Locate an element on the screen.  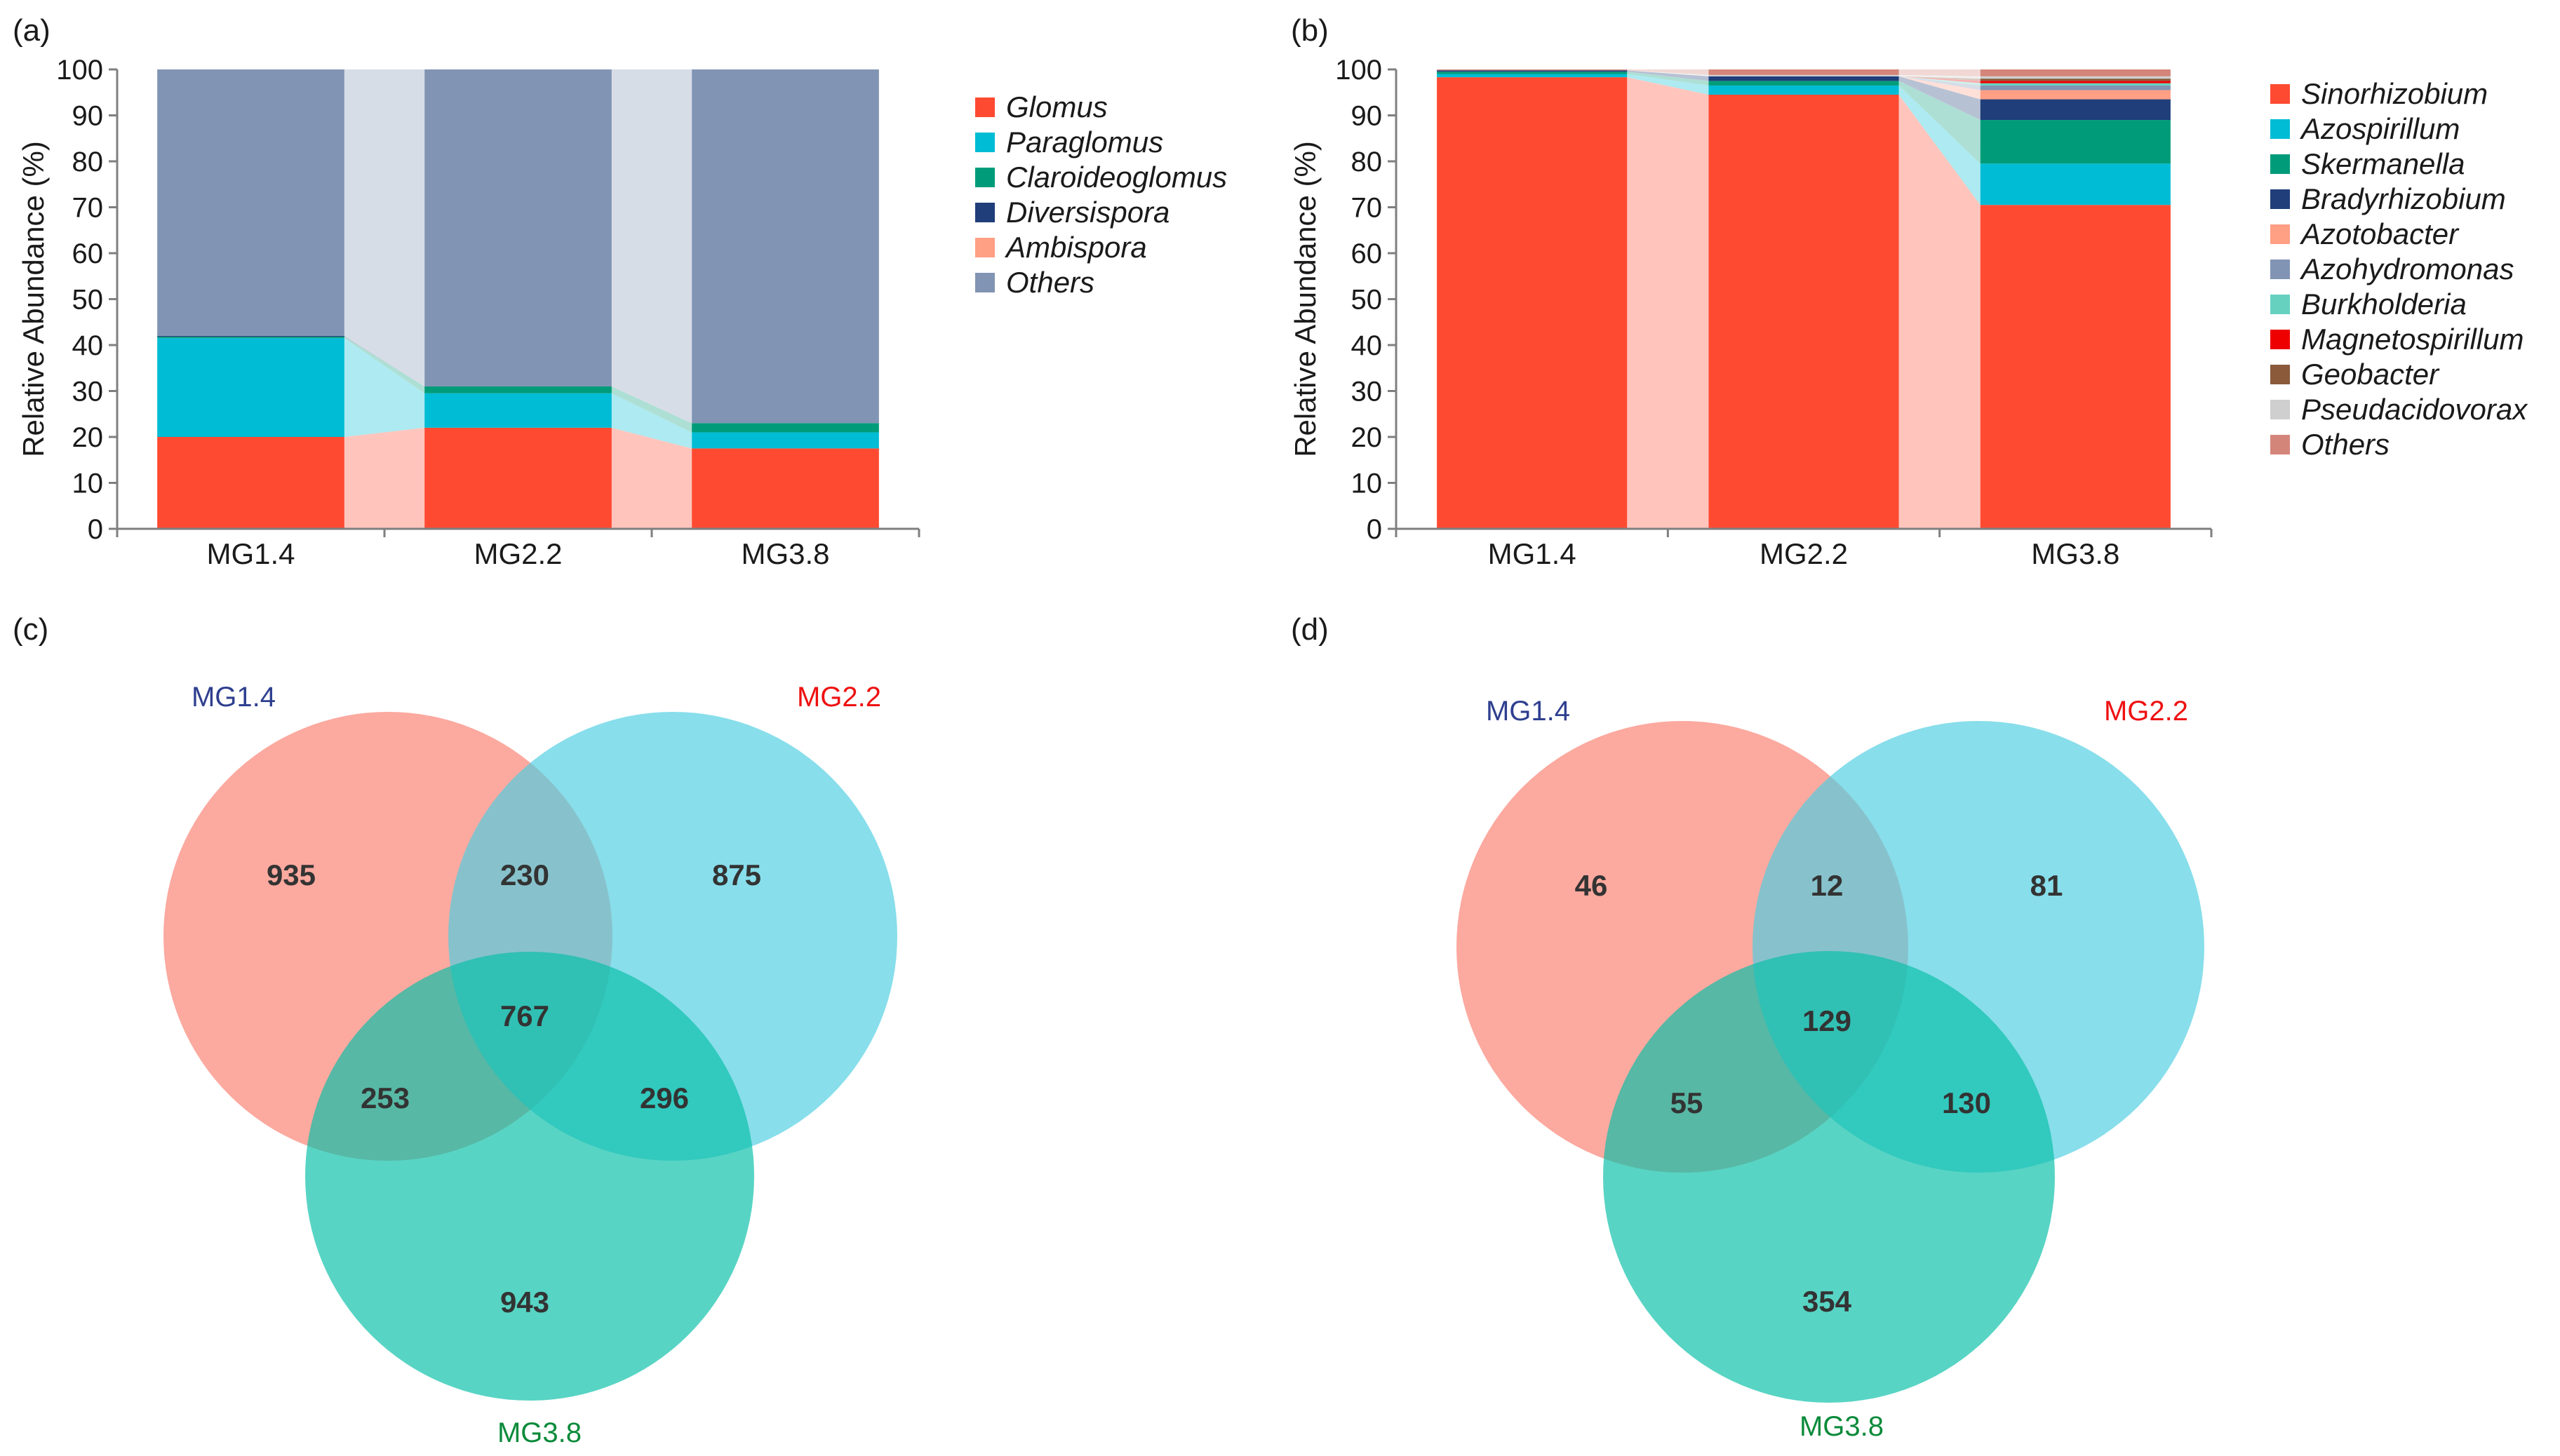
bar-segment-glomus-mg3.8 is located at coordinates (785, 488).